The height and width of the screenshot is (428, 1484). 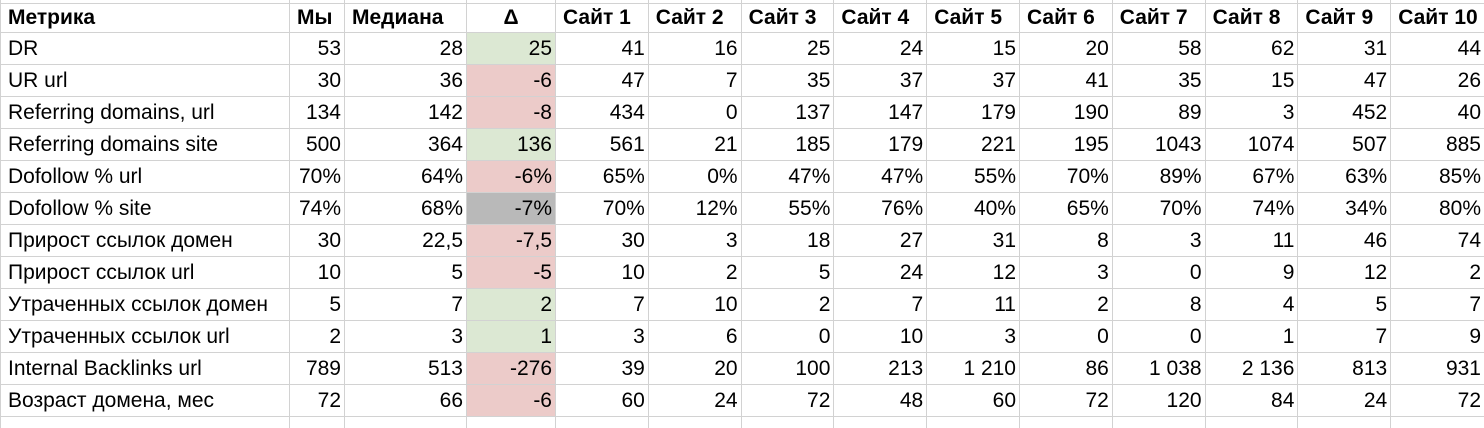 I want to click on value-cell: 36, so click(x=406, y=81).